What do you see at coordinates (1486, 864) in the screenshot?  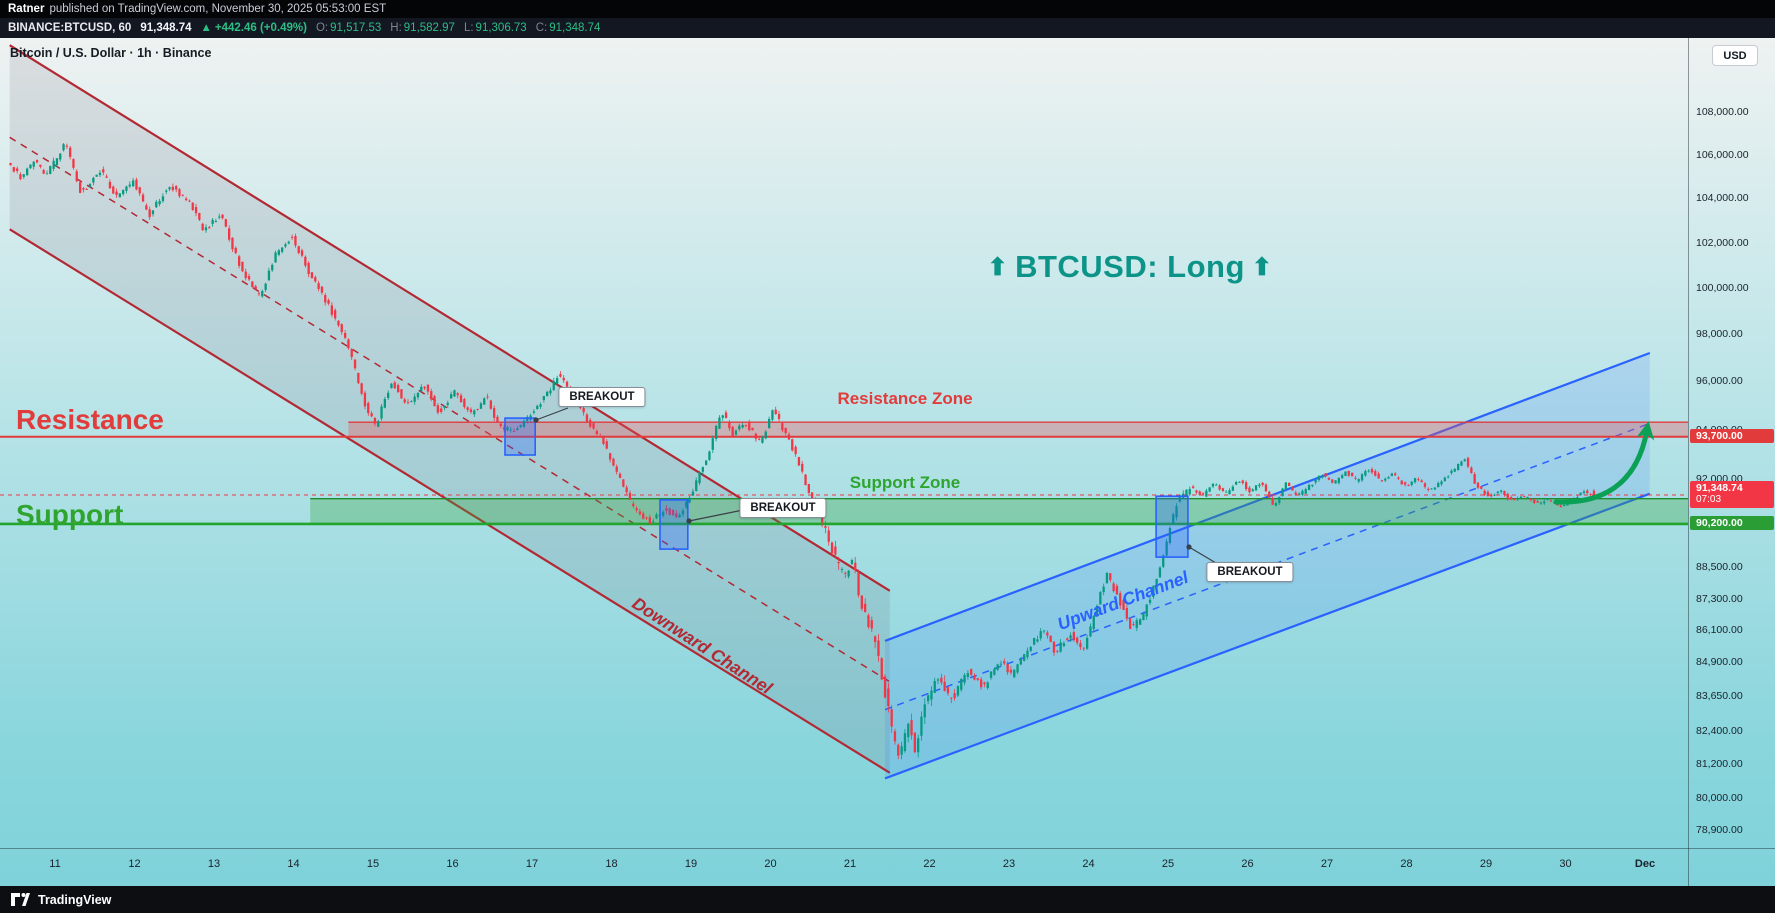 I see `time-tick: 29` at bounding box center [1486, 864].